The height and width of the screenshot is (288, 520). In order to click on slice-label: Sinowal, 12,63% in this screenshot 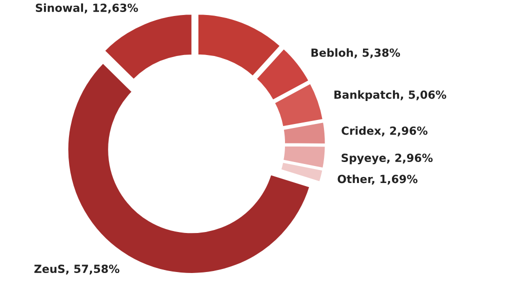, I will do `click(87, 8)`.